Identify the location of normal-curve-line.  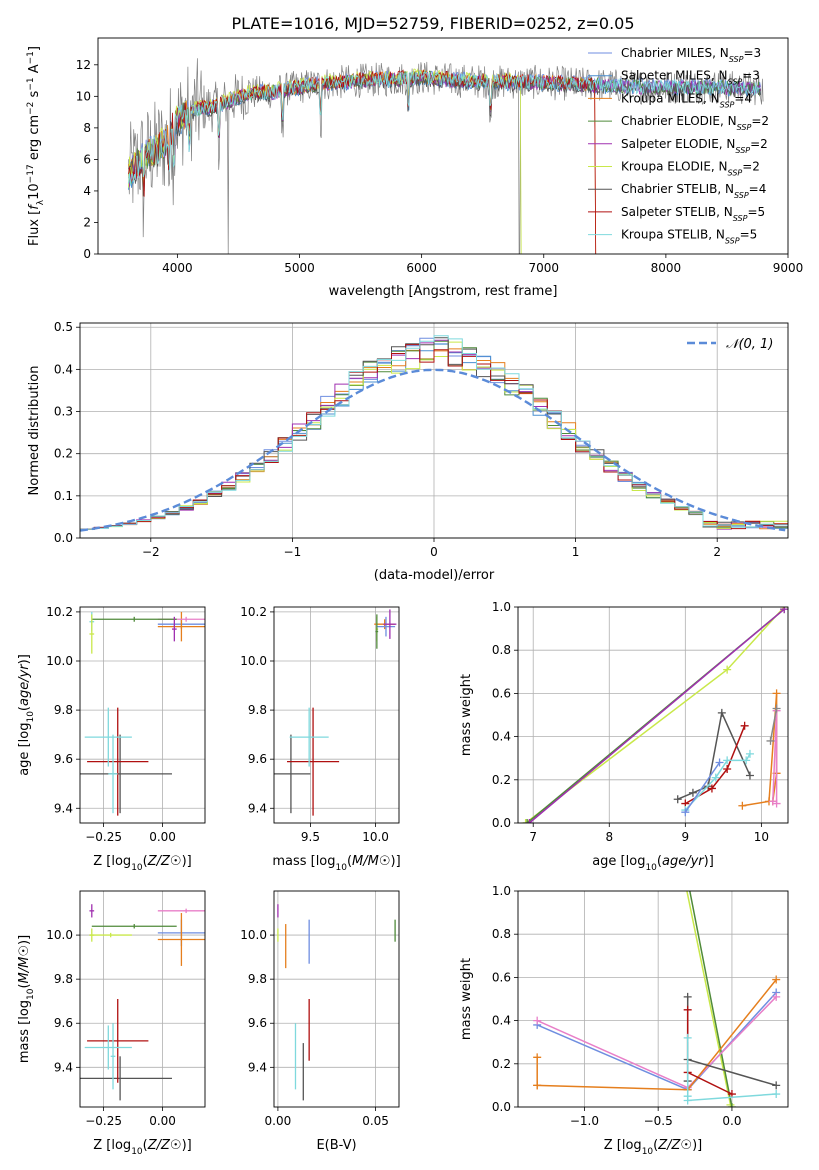
(433, 450).